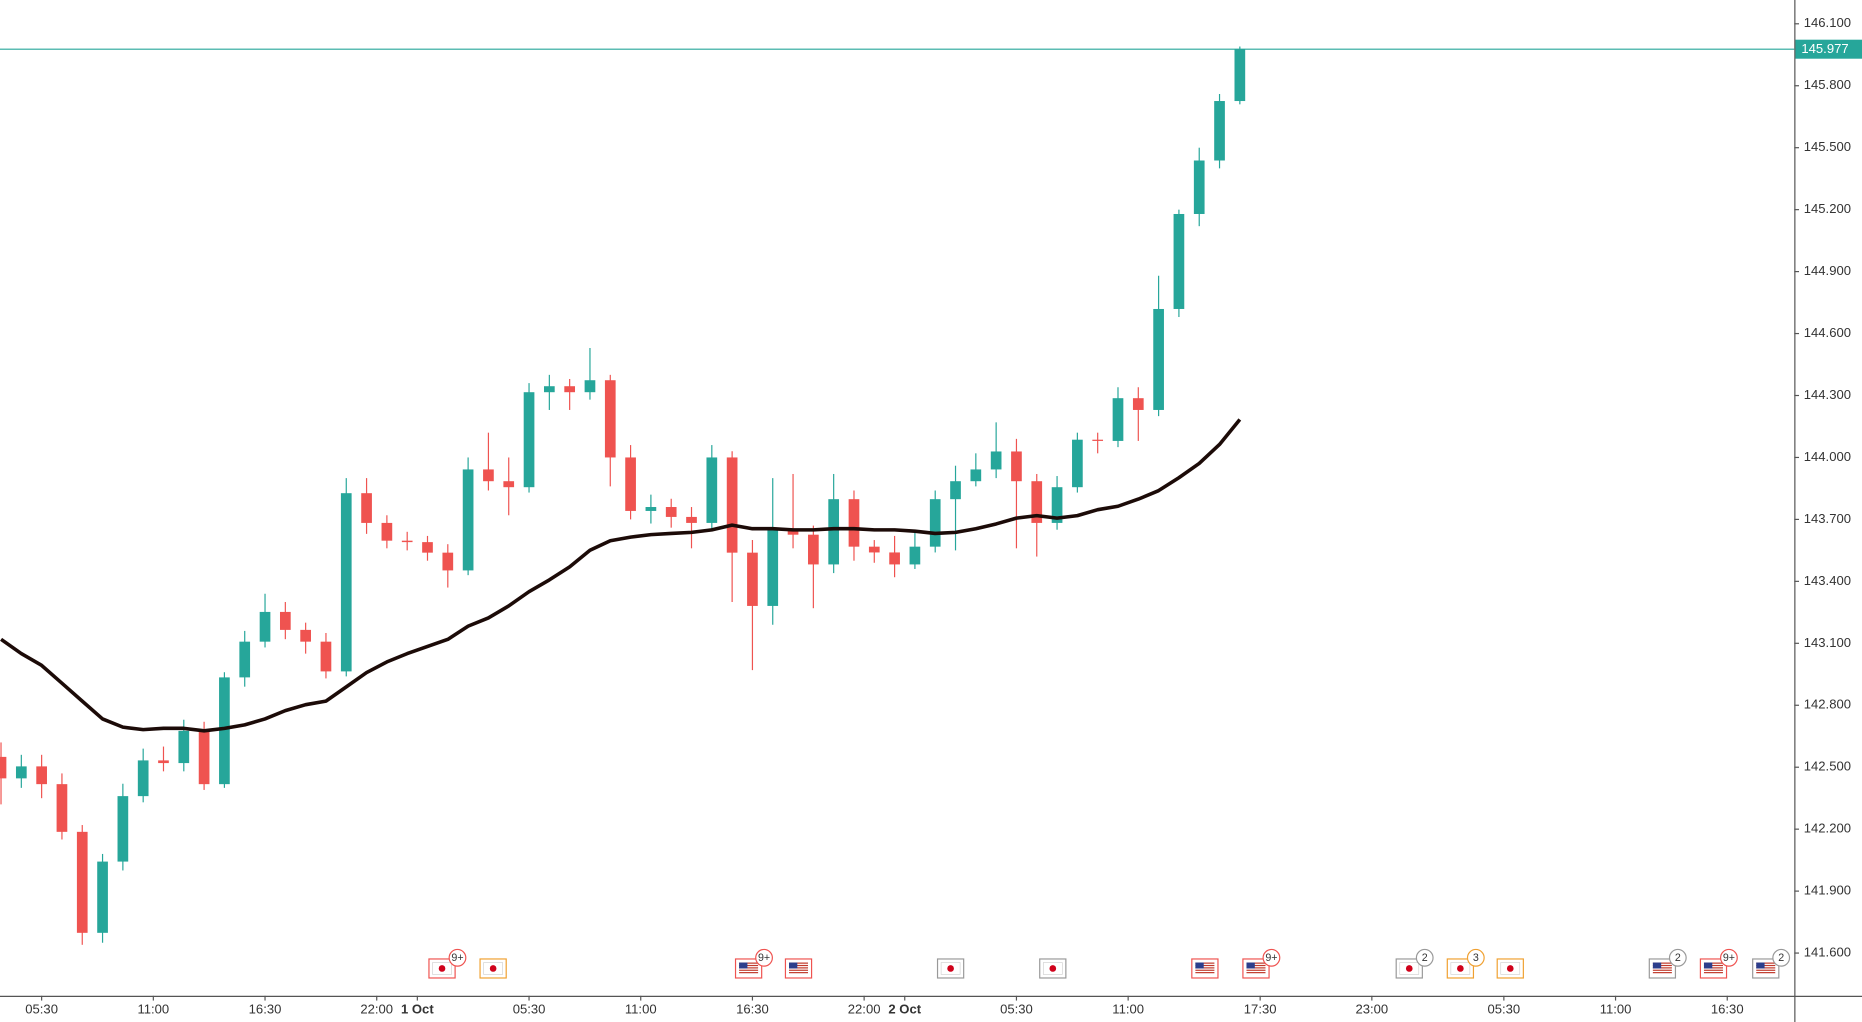 This screenshot has height=1022, width=1862. I want to click on y-tick-label: 142.800, so click(1827, 704).